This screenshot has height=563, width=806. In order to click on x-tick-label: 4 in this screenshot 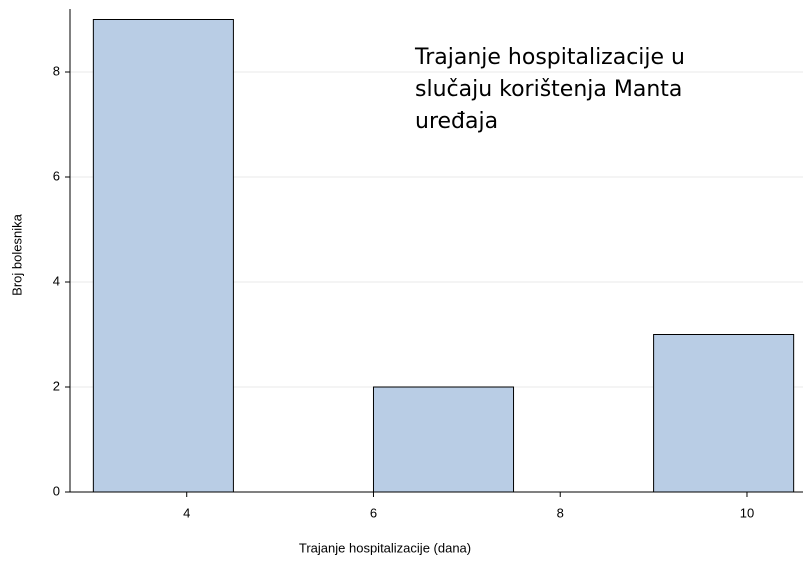, I will do `click(186, 512)`.